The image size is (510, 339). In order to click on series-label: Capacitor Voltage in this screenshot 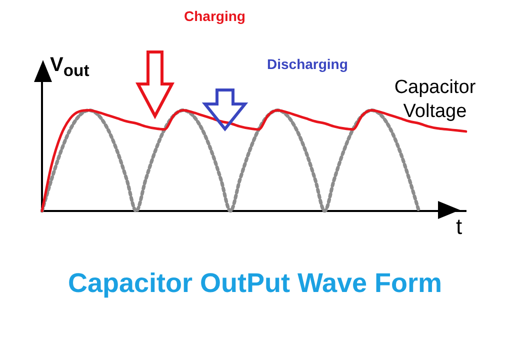, I will do `click(435, 100)`.